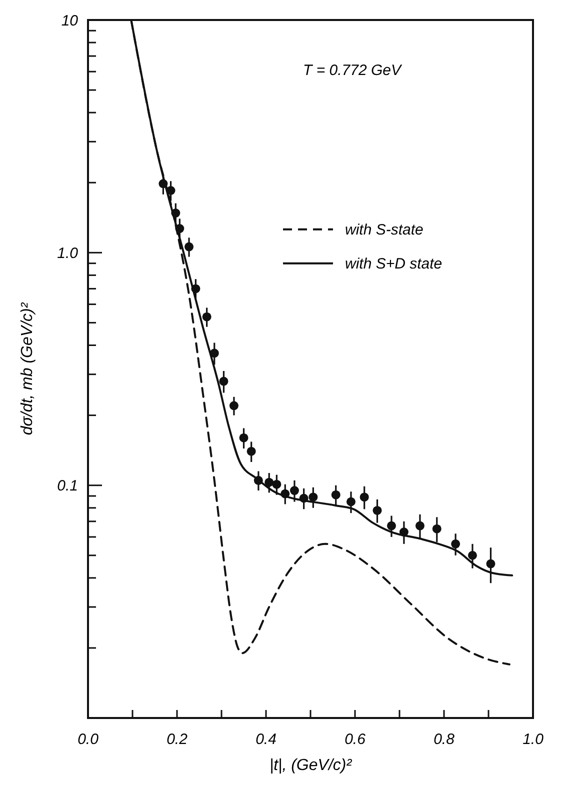 This screenshot has height=791, width=563. I want to click on x-tick-label: 0.8, so click(445, 739).